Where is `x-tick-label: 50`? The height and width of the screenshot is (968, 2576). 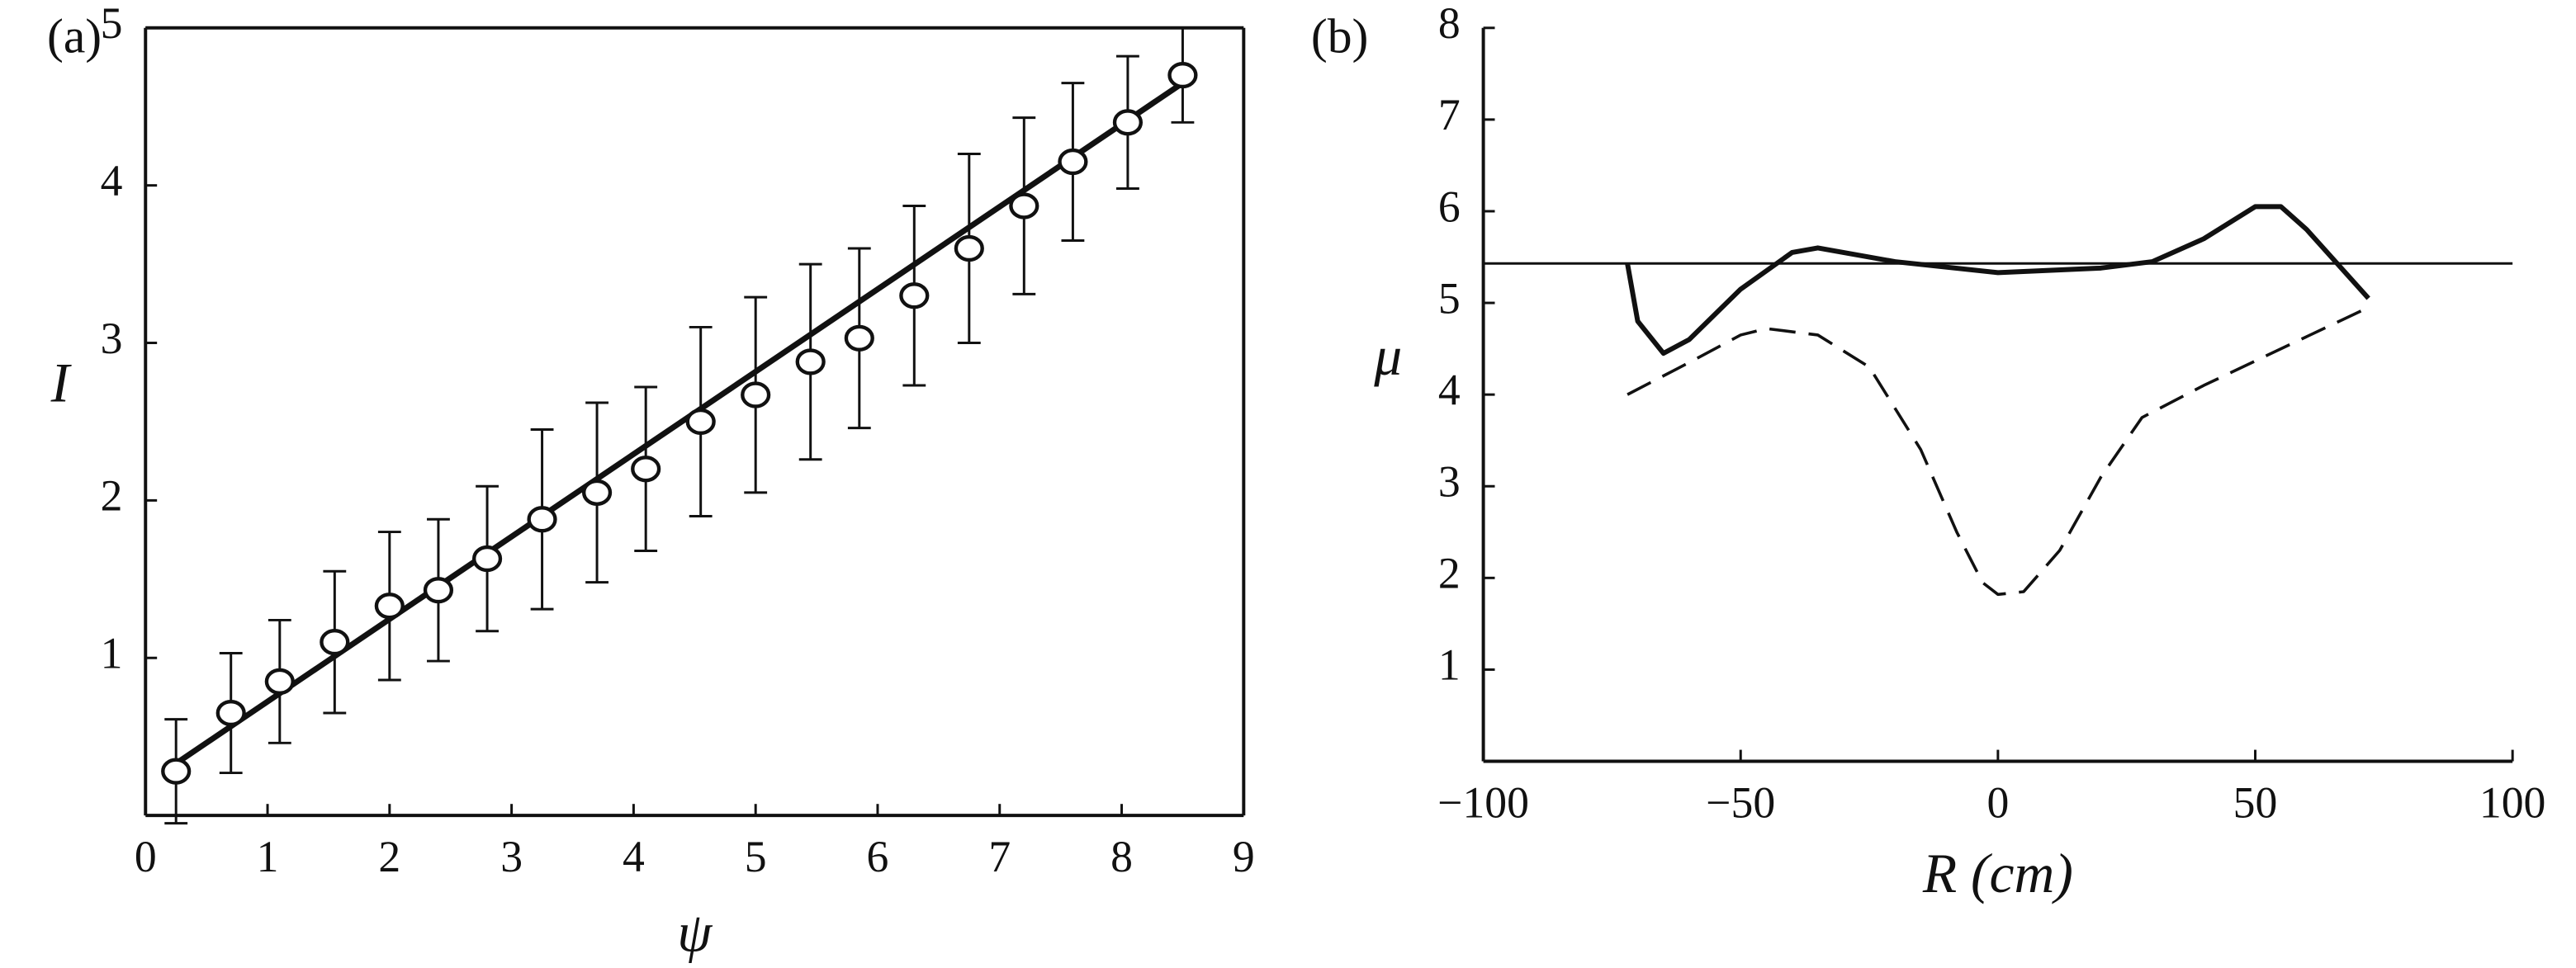 x-tick-label: 50 is located at coordinates (2255, 802).